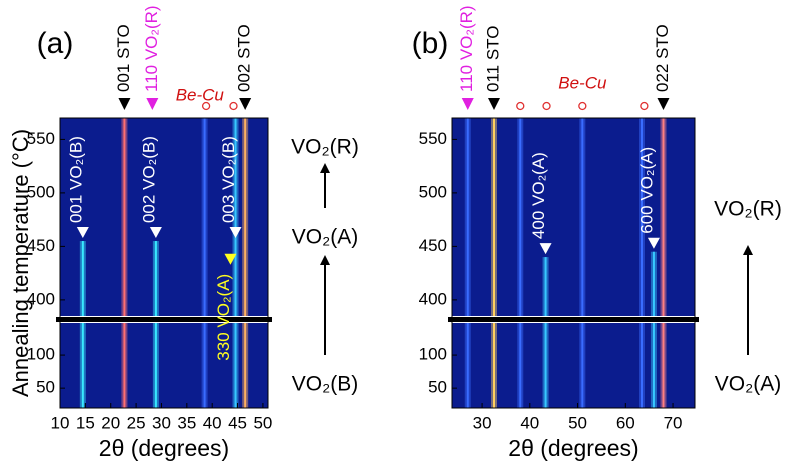  What do you see at coordinates (325, 384) in the screenshot?
I see `phase-label: VO₂(B)` at bounding box center [325, 384].